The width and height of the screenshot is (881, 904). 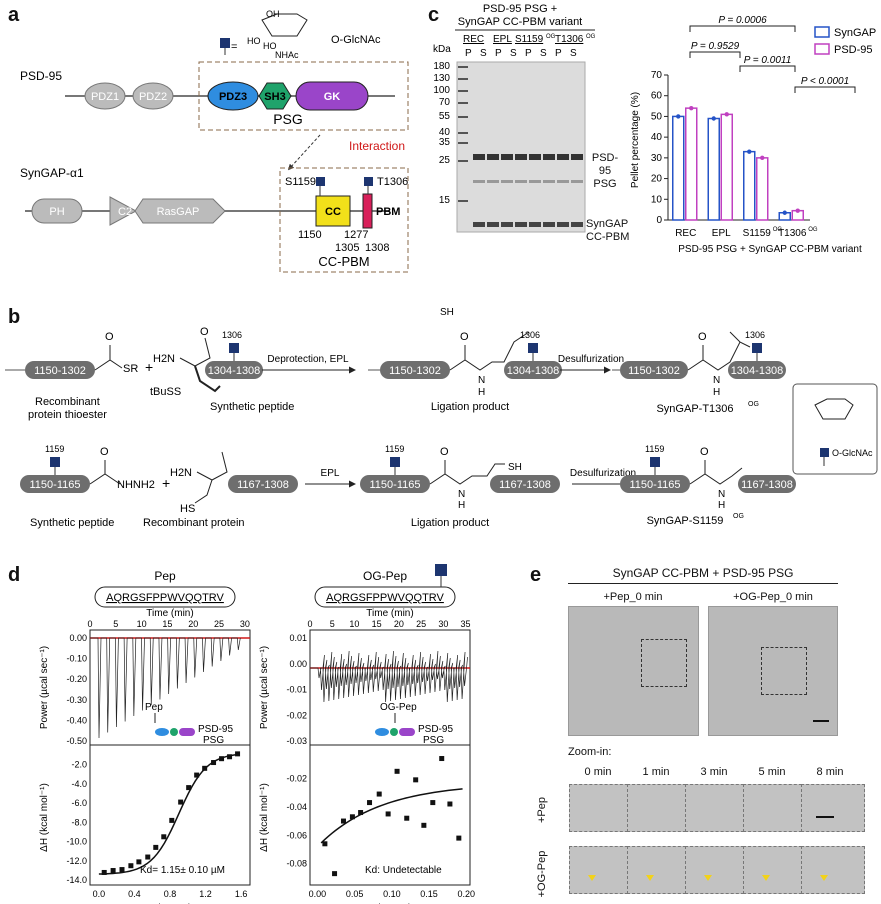 What do you see at coordinates (694, 409) in the screenshot?
I see `r1-cap4: SynGAP-T1306` at bounding box center [694, 409].